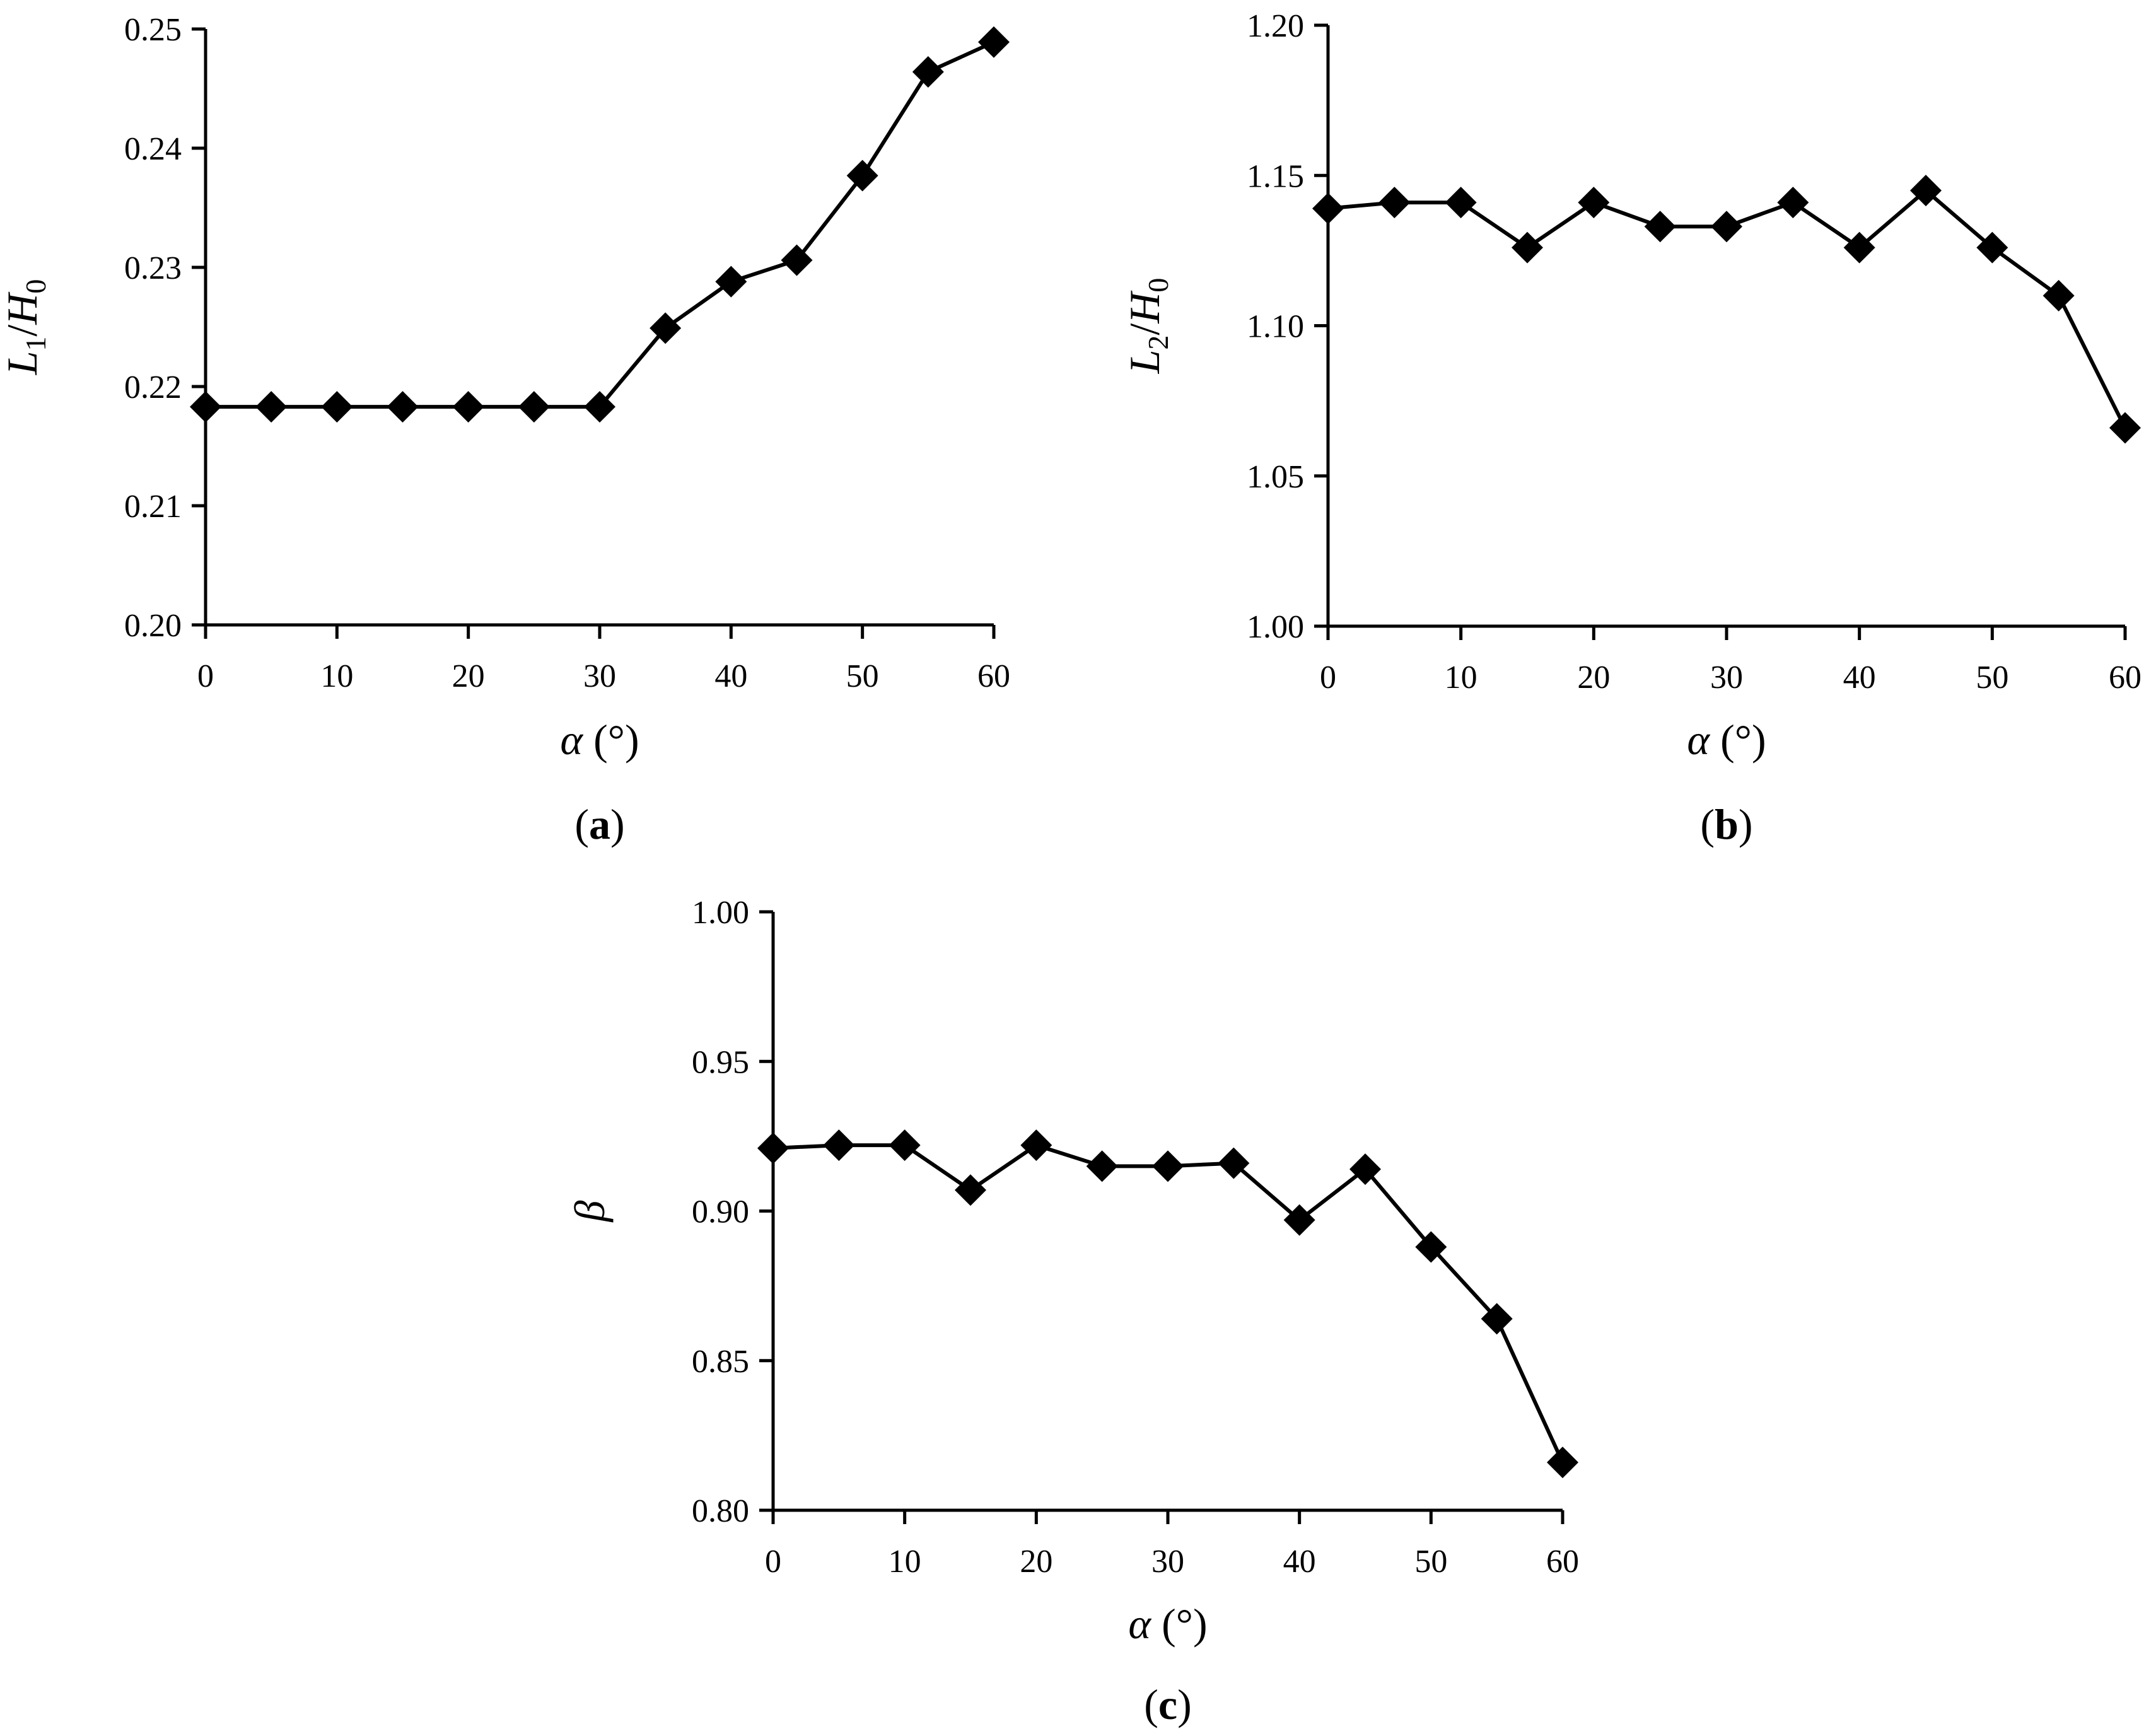  Describe the element at coordinates (599, 824) in the screenshot. I see `panel-label: (a)` at that location.